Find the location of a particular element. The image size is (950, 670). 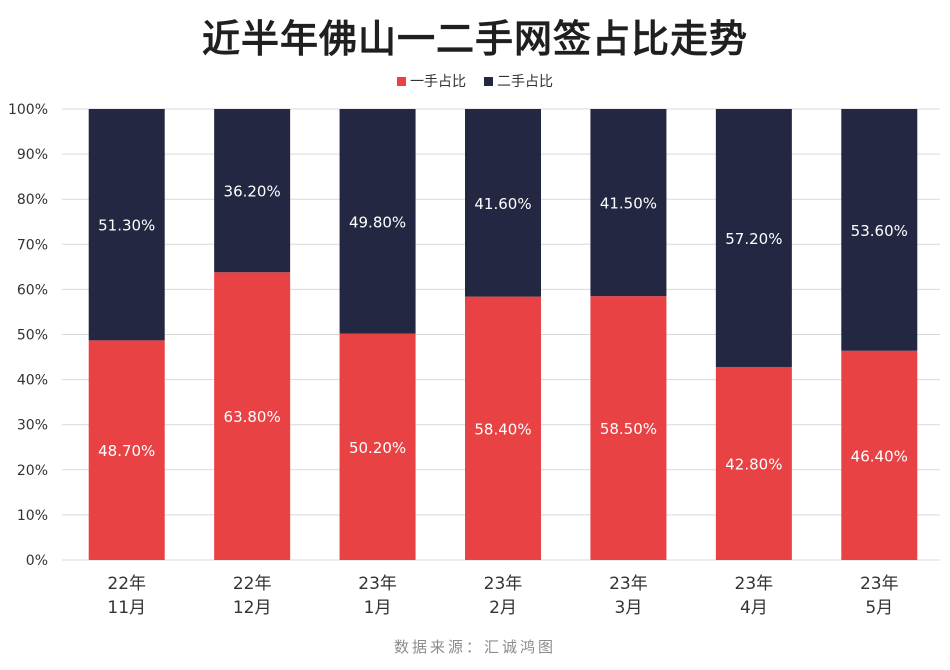

y-tick-label: 60% is located at coordinates (32, 290).